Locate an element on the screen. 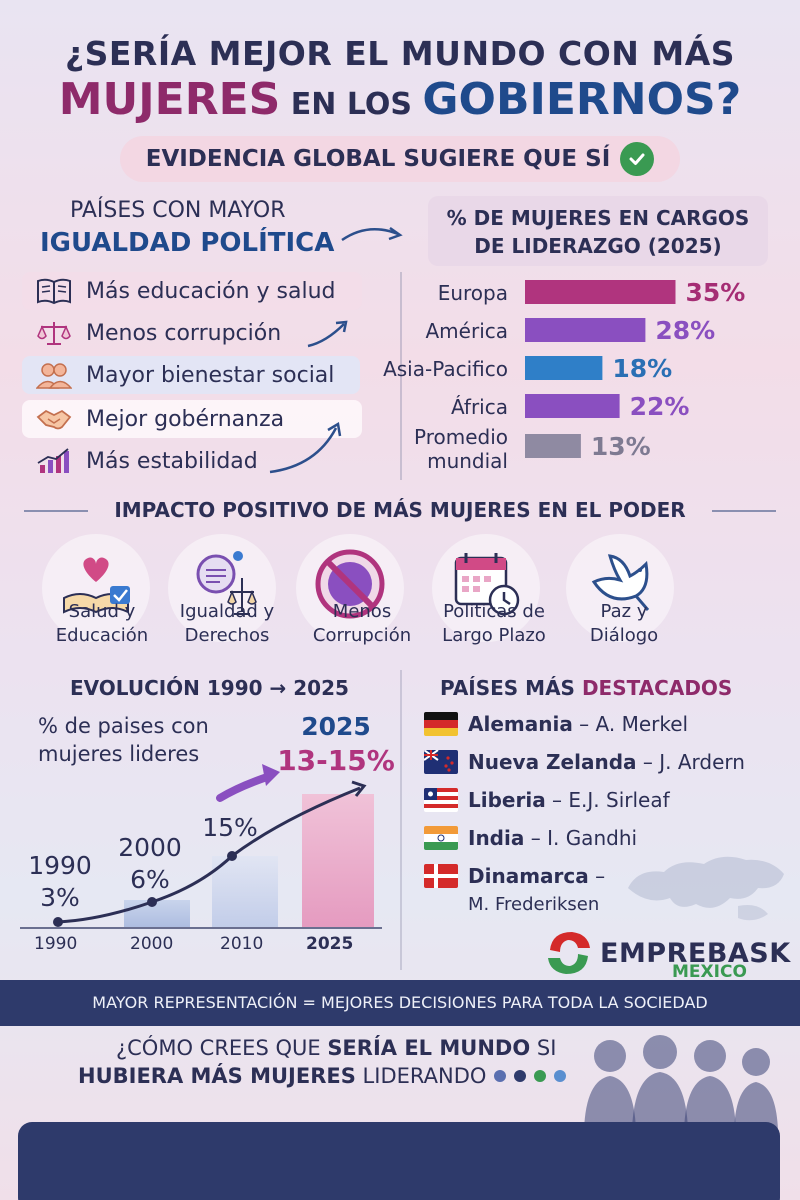  leader-country: Alemania is located at coordinates (520, 724).